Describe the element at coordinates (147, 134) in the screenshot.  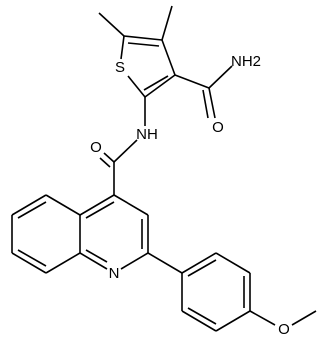
I see `atom-label: NH` at that location.